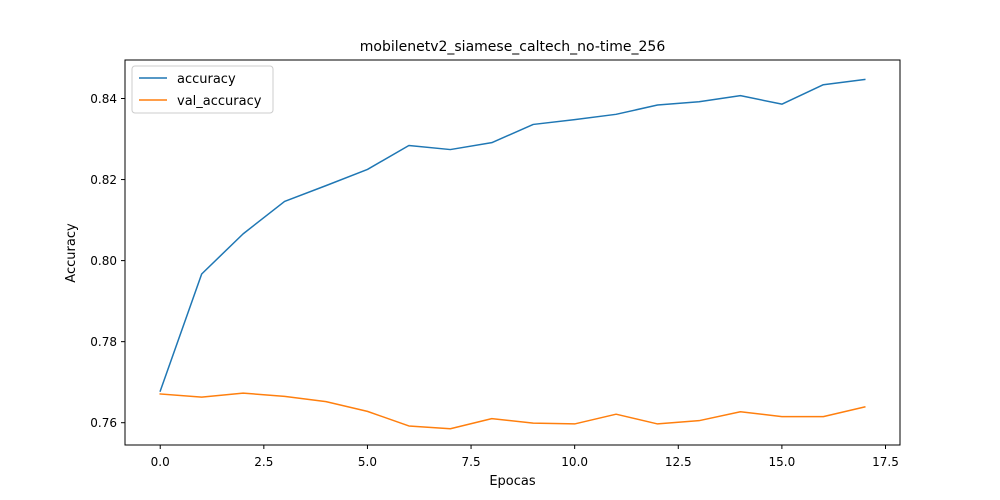 The image size is (1000, 500). Describe the element at coordinates (103, 423) in the screenshot. I see `y-tick-label: 0.76` at that location.